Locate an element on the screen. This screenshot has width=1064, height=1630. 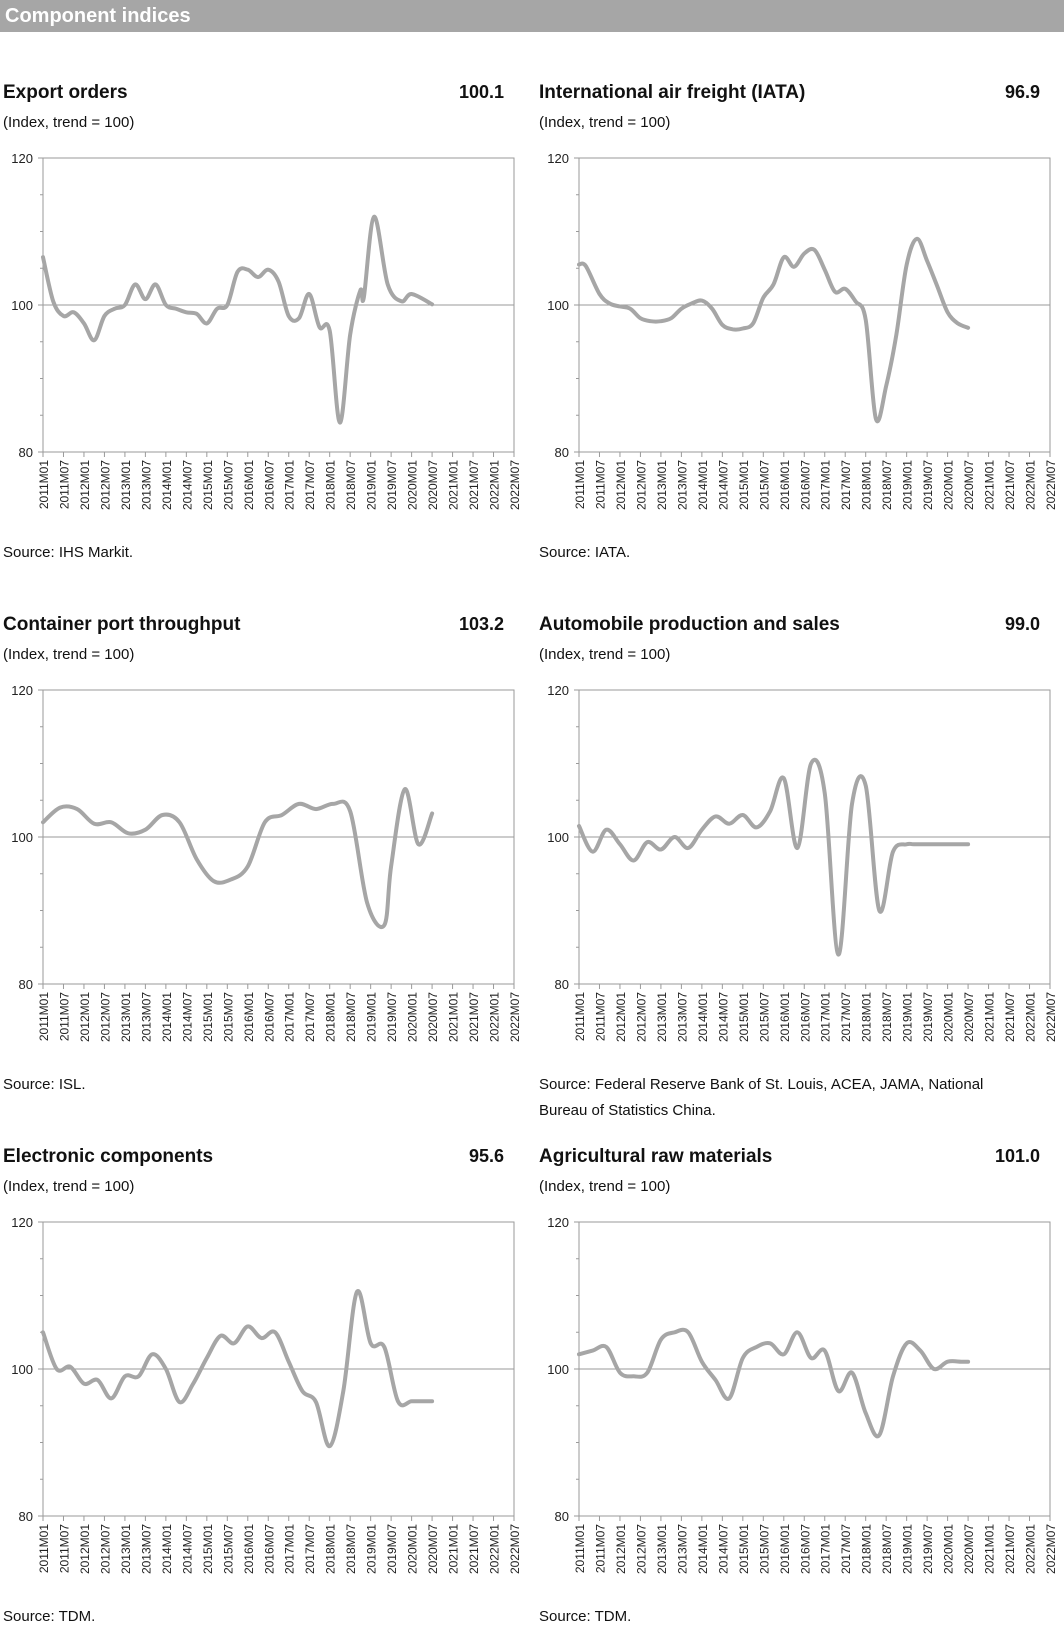
chart-subtitle: (Index, trend = 100) is located at coordinates (69, 654).